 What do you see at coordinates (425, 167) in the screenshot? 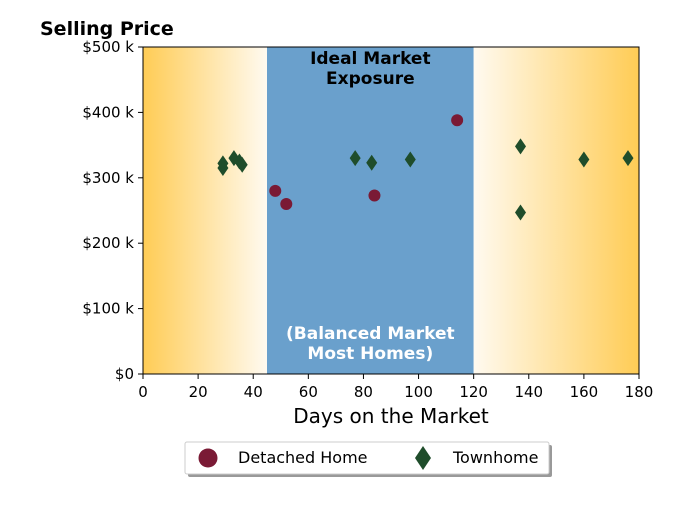
I see `data-points` at bounding box center [425, 167].